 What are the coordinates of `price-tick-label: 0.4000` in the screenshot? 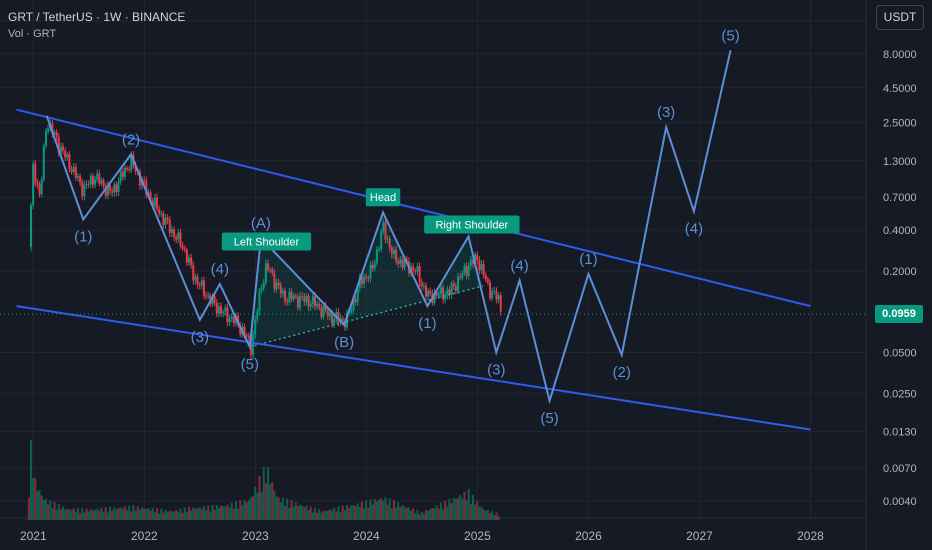 It's located at (900, 231).